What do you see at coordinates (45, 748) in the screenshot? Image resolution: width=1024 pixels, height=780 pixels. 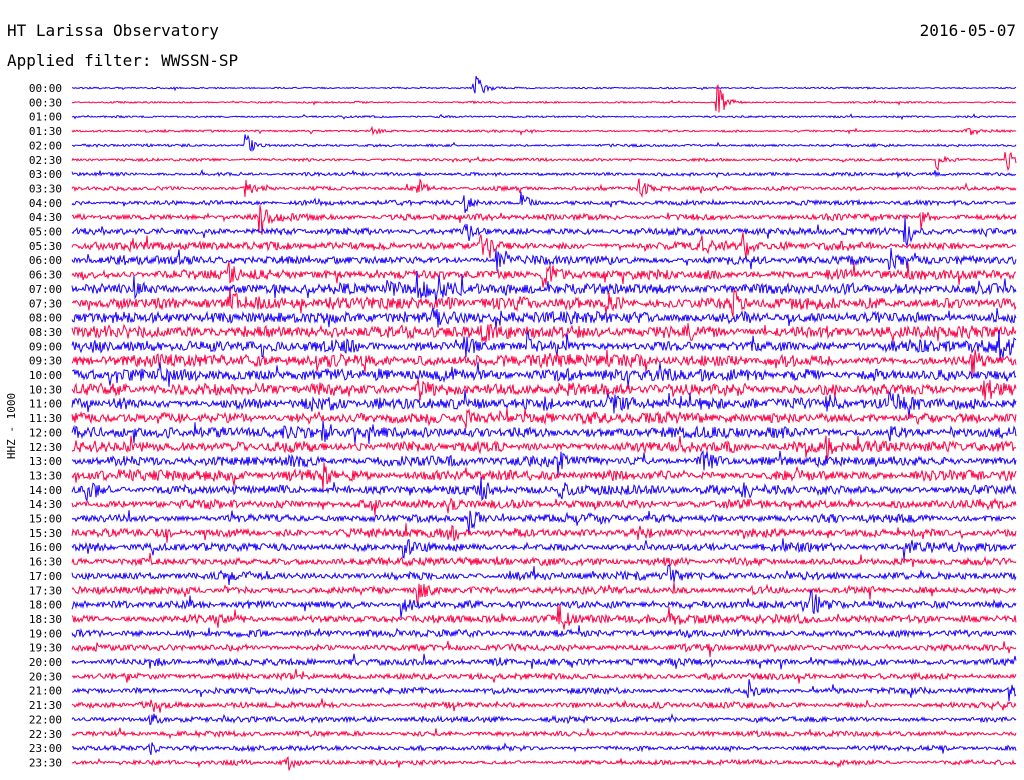 I see `time-label: 23:00` at bounding box center [45, 748].